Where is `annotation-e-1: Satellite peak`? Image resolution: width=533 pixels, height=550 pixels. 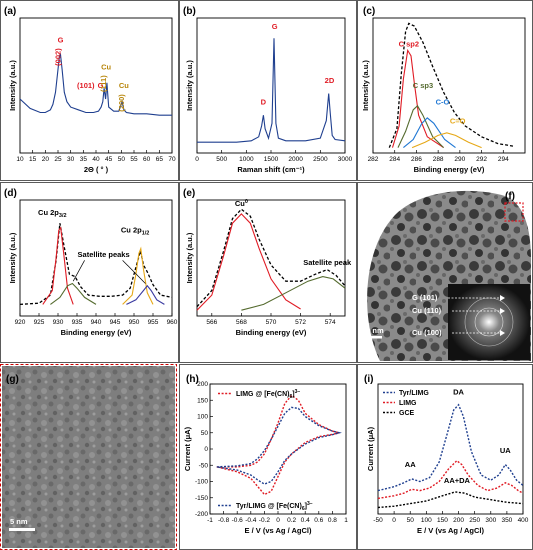 annotation-e-1: Satellite peak is located at coordinates (327, 262).